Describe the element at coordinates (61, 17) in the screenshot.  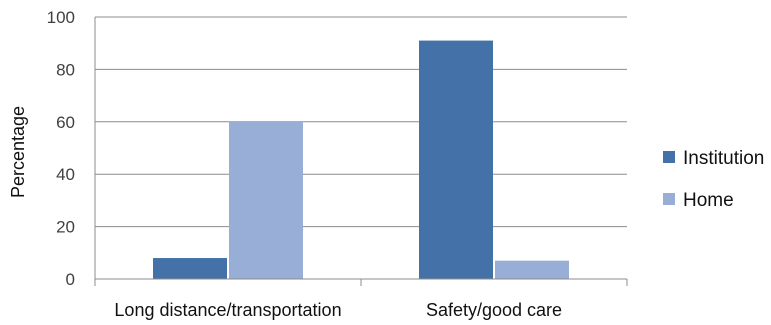
I see `y-tick-label: 100` at that location.